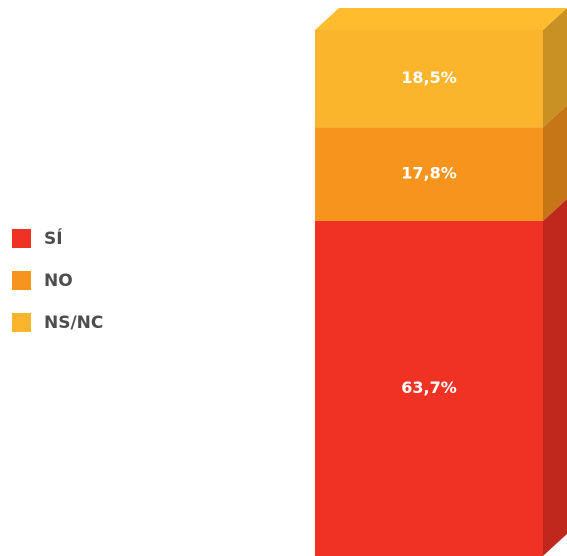 This screenshot has height=556, width=567. I want to click on value-label: 63,7%, so click(429, 387).